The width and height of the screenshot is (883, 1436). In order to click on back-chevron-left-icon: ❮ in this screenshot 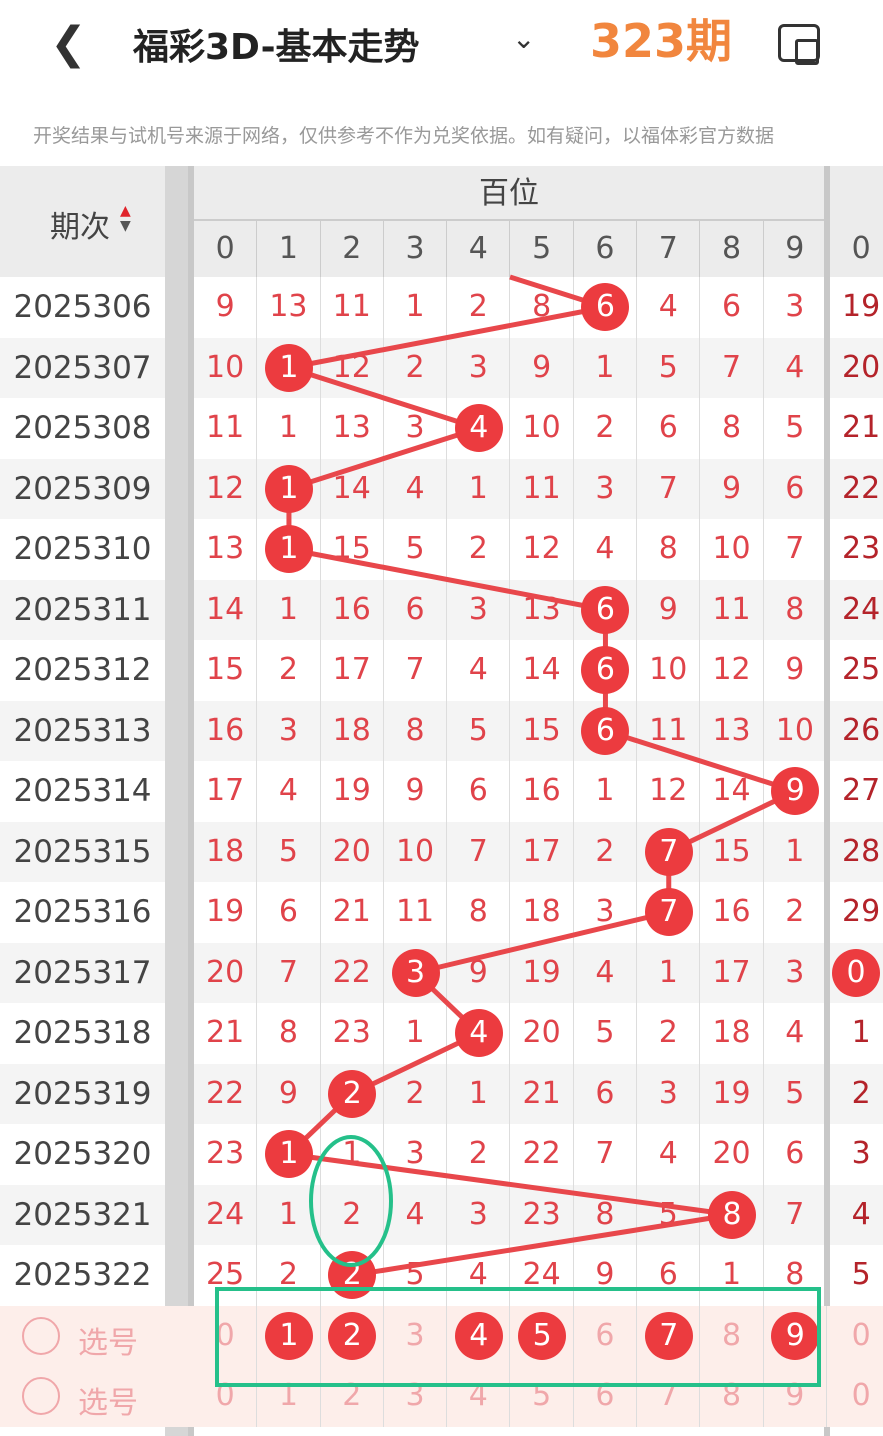, I will do `click(68, 43)`.